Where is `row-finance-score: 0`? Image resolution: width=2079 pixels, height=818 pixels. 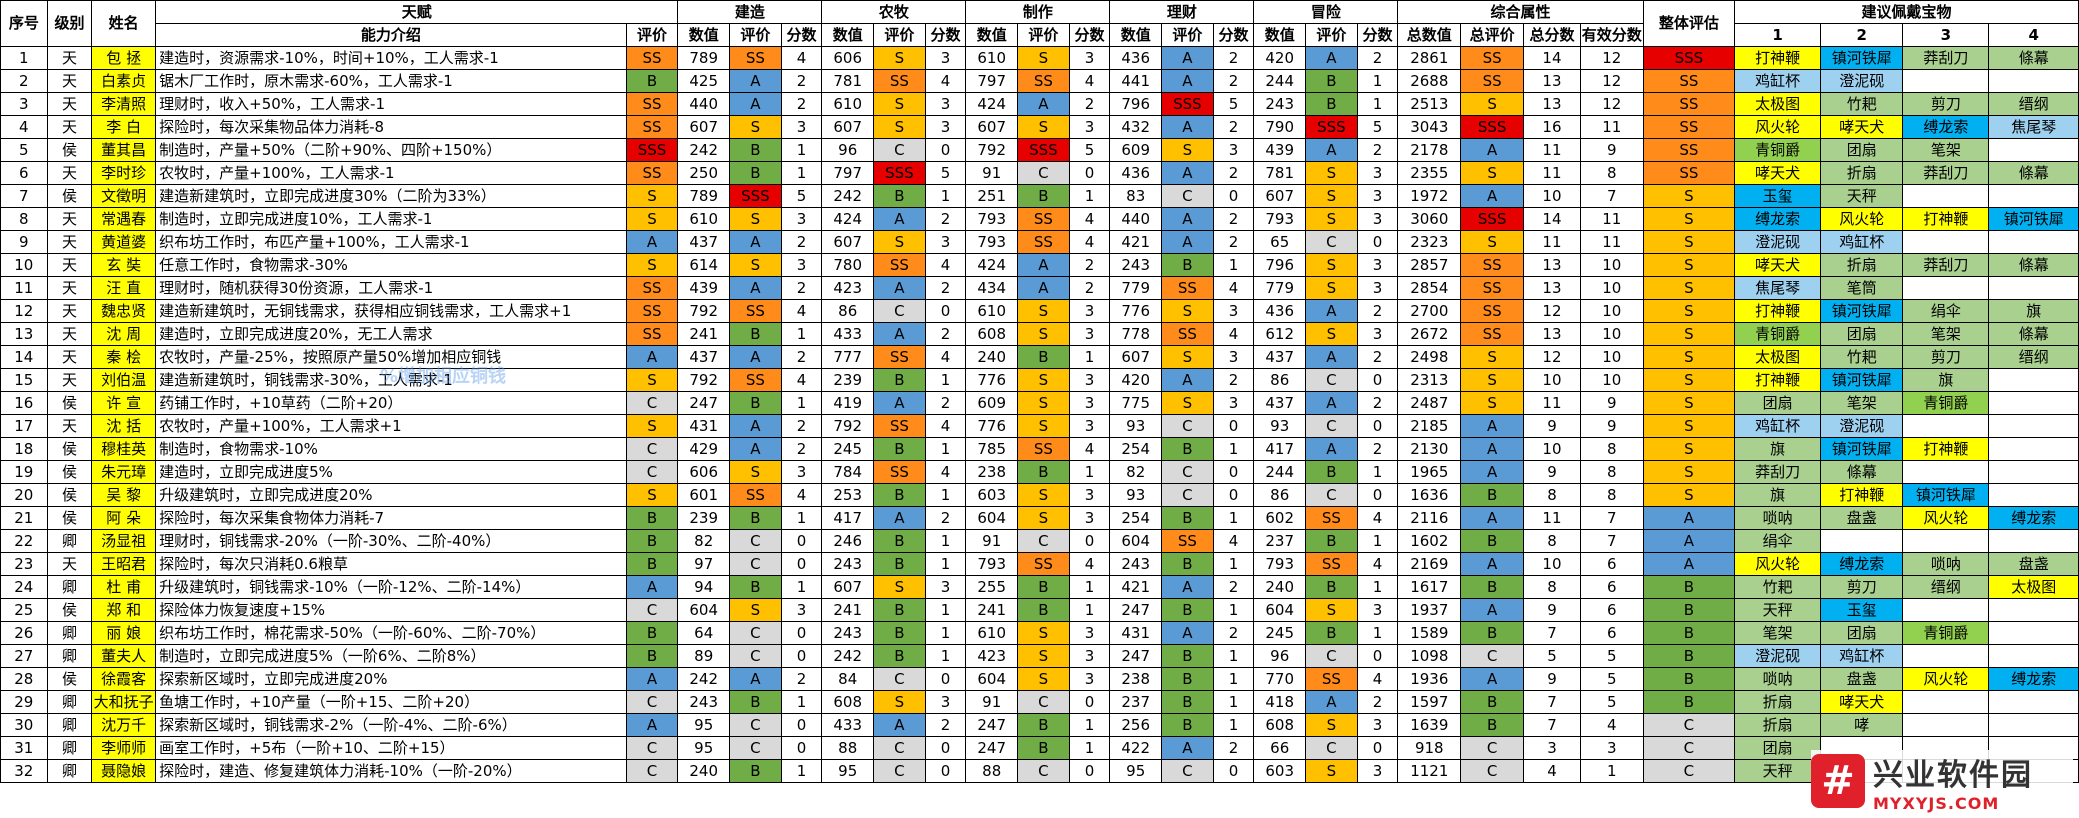
row-finance-score: 0 is located at coordinates (1233, 196).